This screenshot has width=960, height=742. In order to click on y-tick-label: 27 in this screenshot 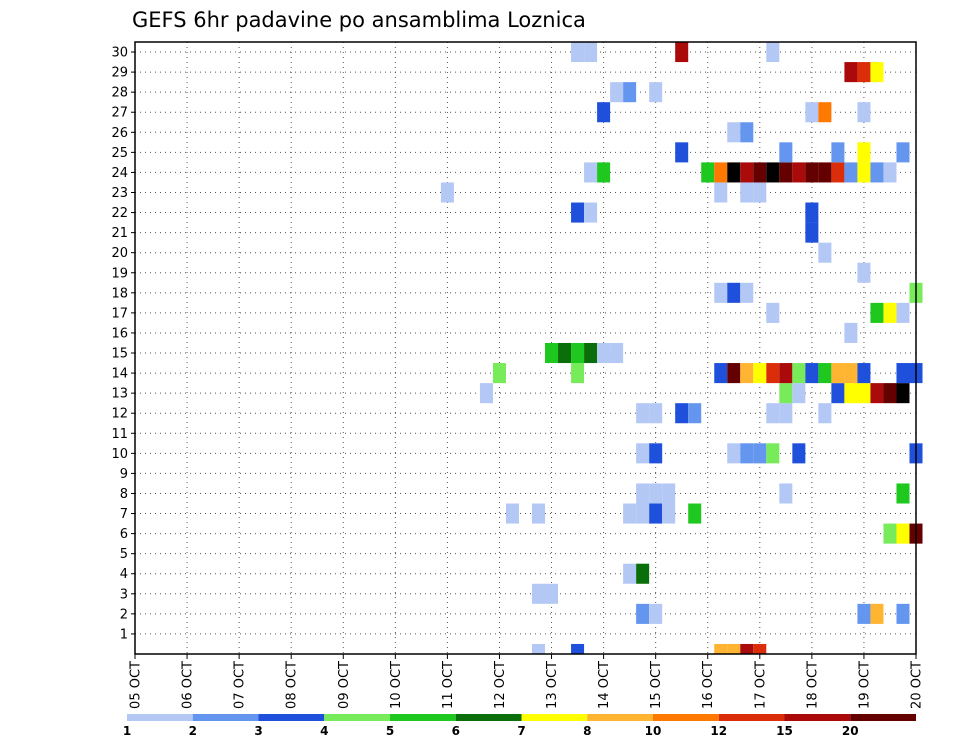, I will do `click(119, 113)`.